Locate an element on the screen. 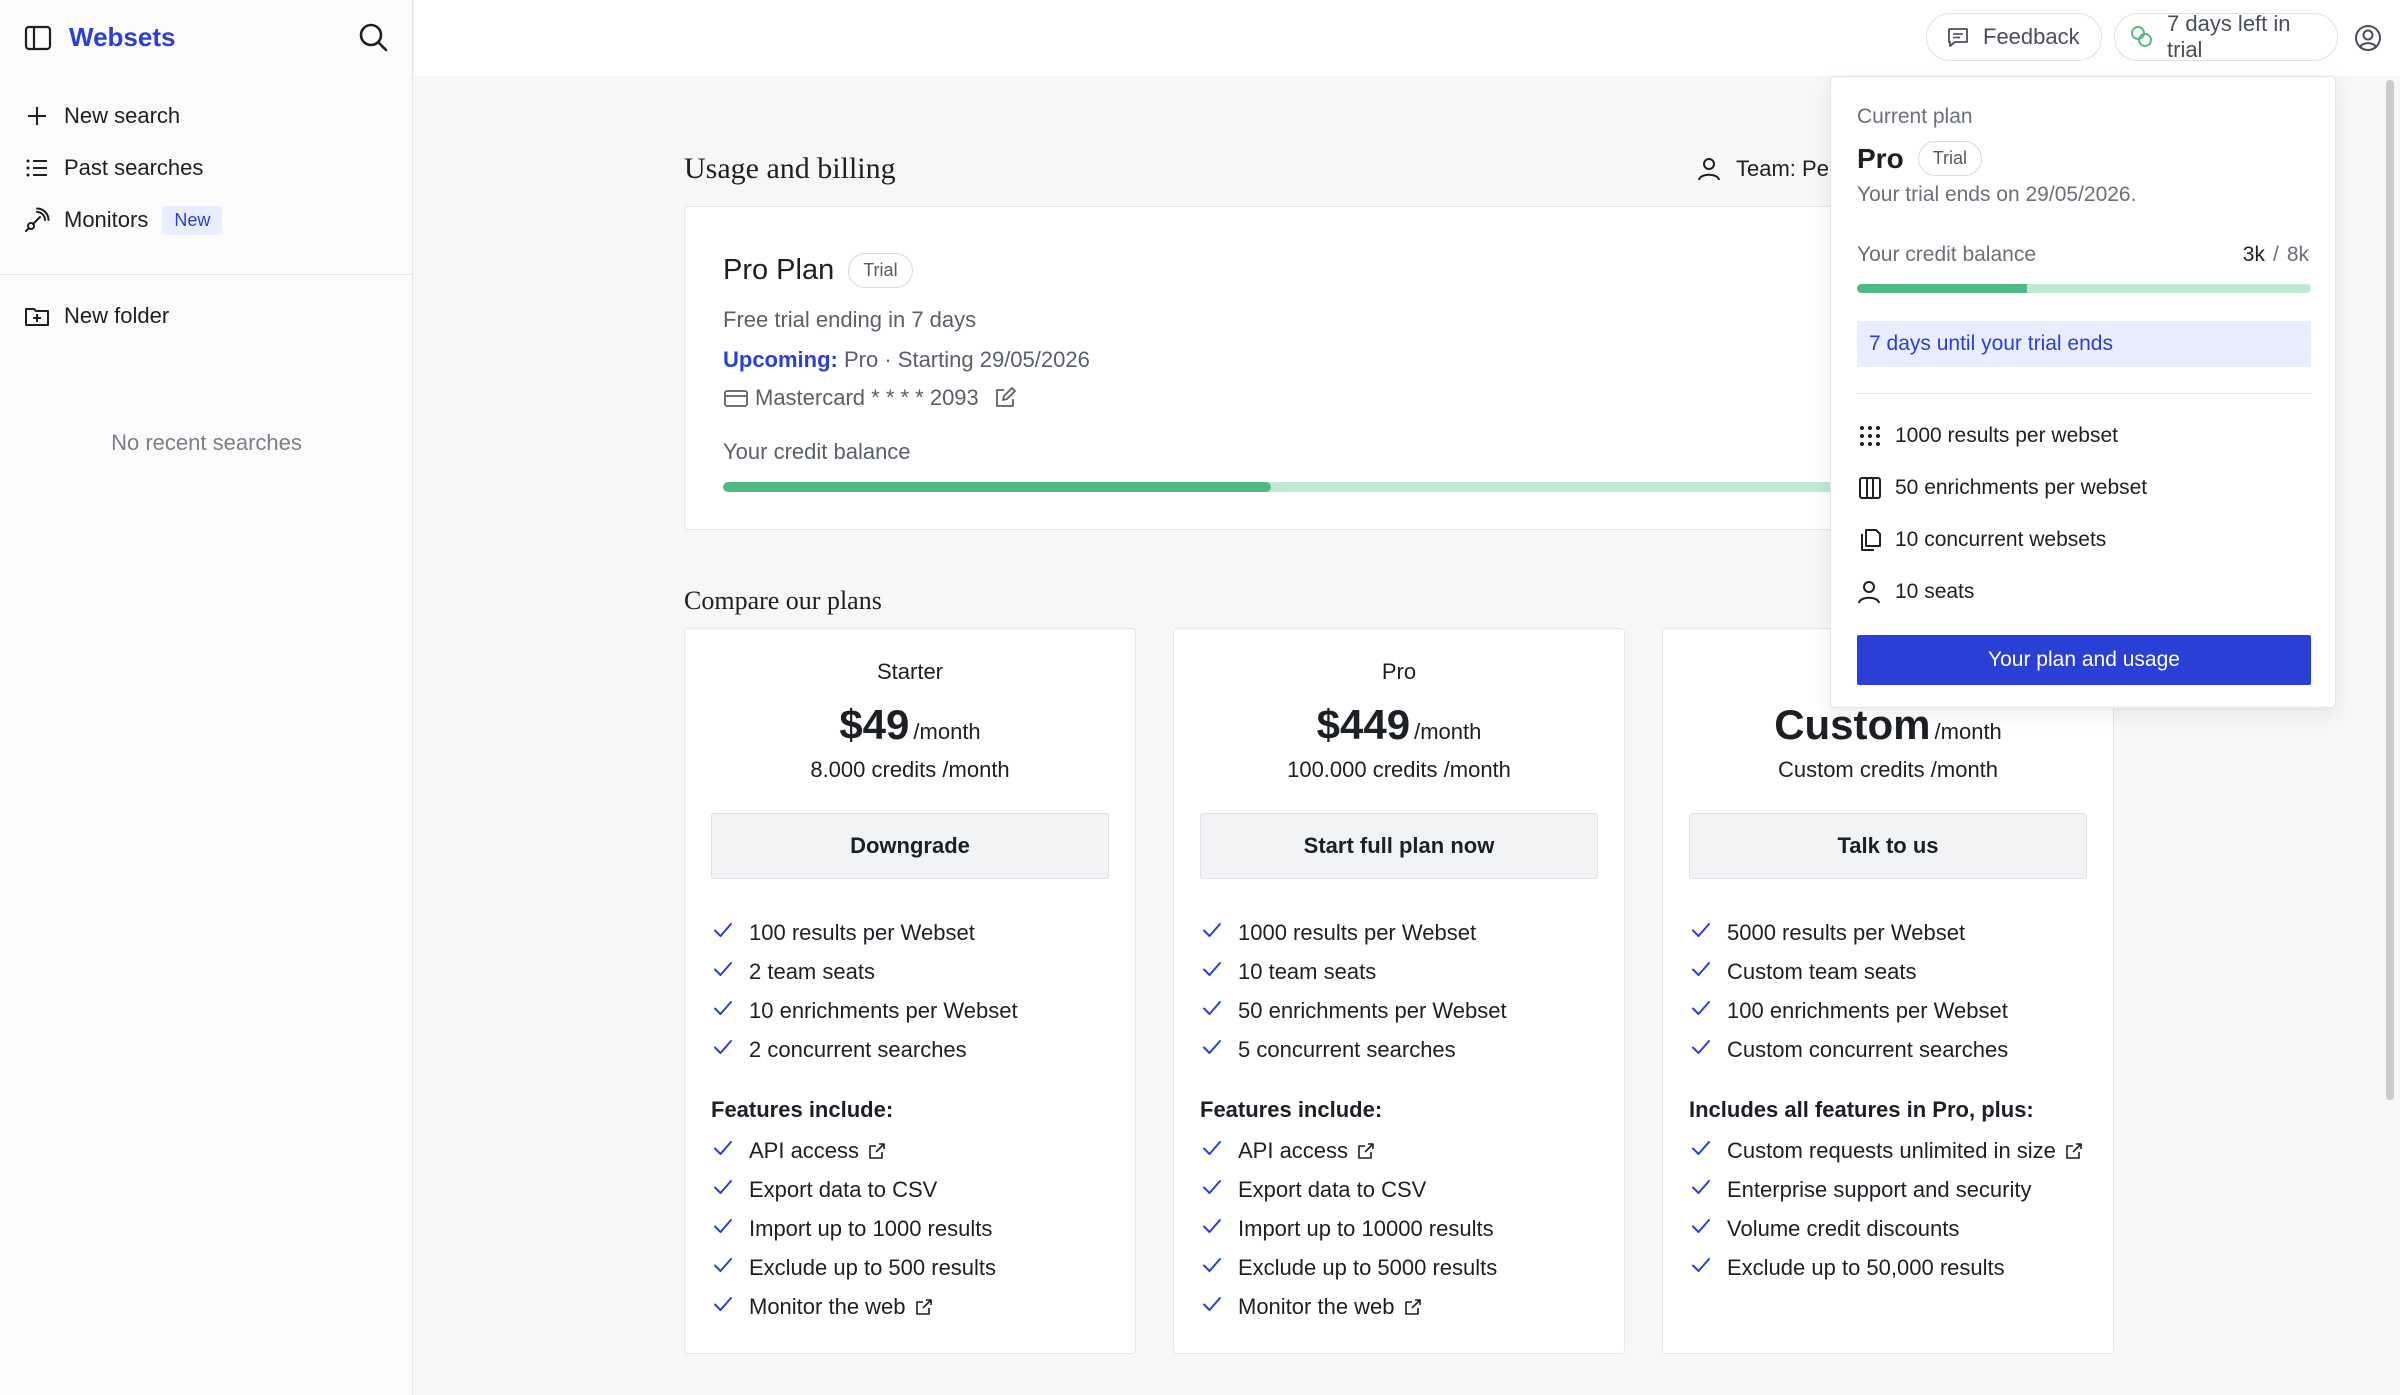 The height and width of the screenshot is (1395, 2400). dropdown-plan-text: Pro is located at coordinates (1880, 158).